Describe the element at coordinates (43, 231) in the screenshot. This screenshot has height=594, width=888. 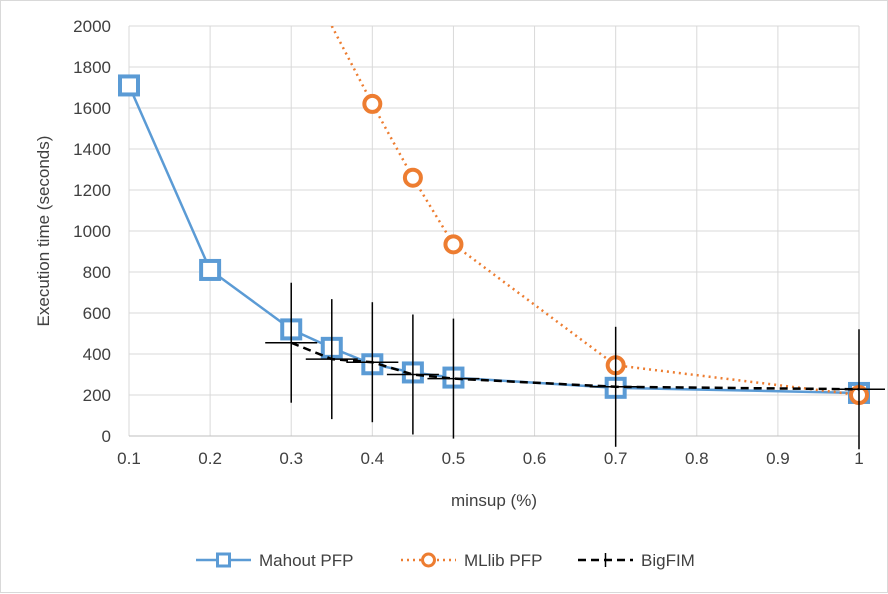
I see `y-axis-title: Execution time (seconds)` at that location.